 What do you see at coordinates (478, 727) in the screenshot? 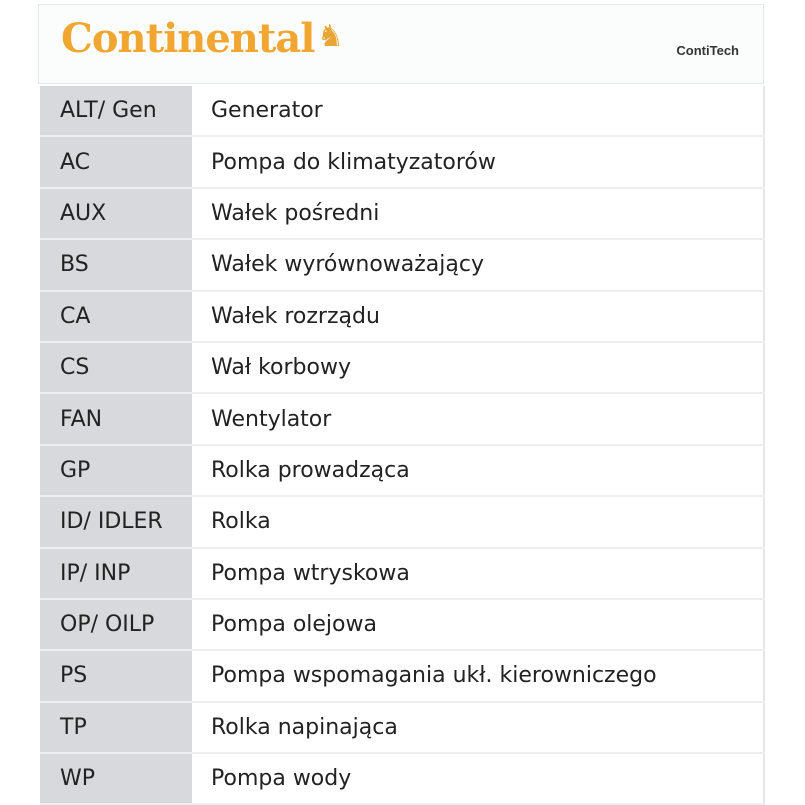
I see `description-cell: Rolka napinająca` at bounding box center [478, 727].